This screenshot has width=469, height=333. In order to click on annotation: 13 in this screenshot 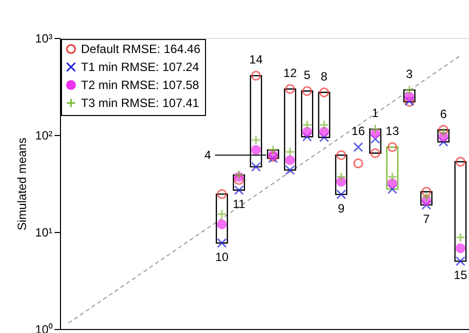, I will do `click(393, 131)`.